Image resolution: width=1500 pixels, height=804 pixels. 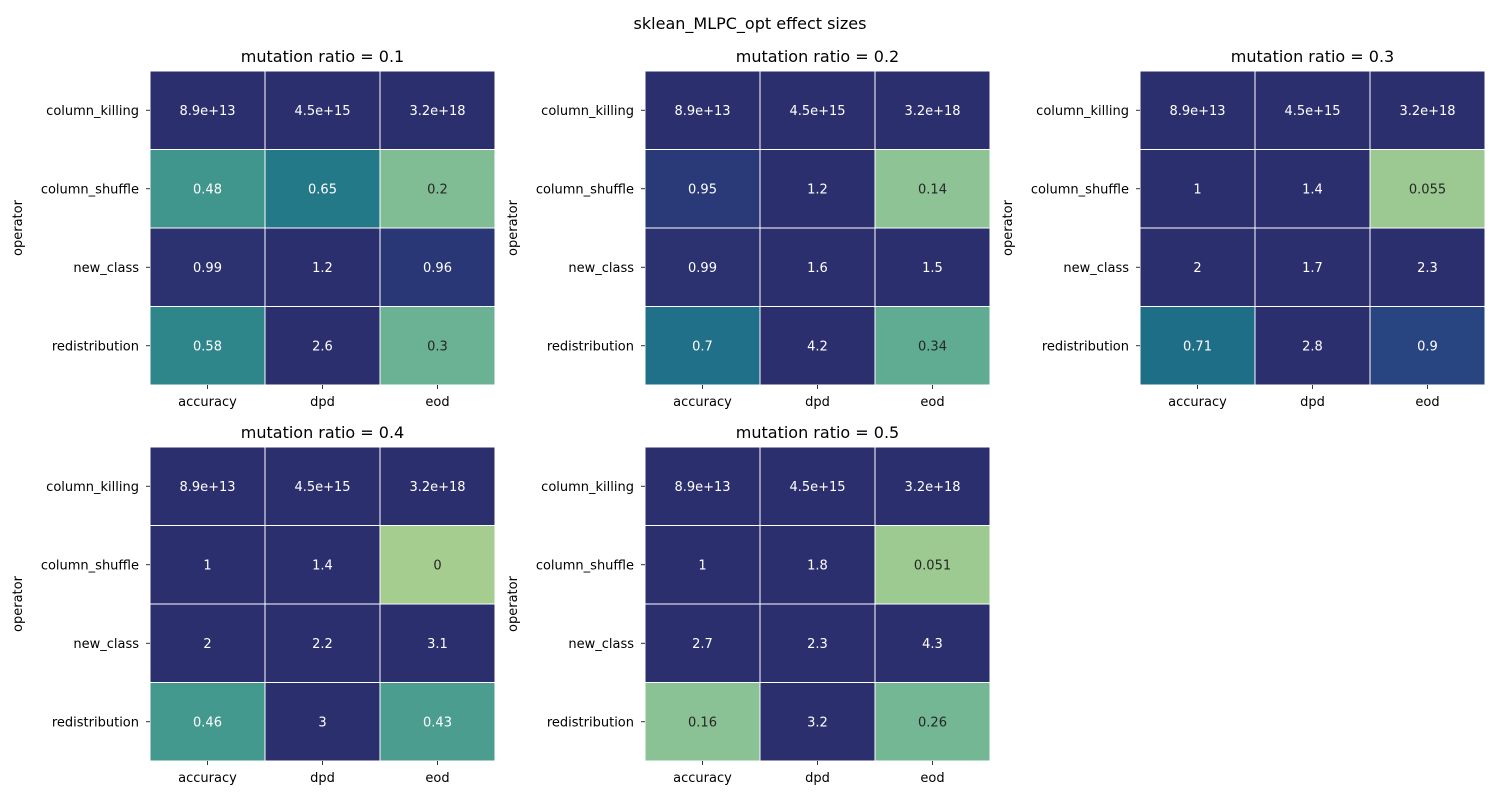 I want to click on cell-value-label: 0.95, so click(x=702, y=189).